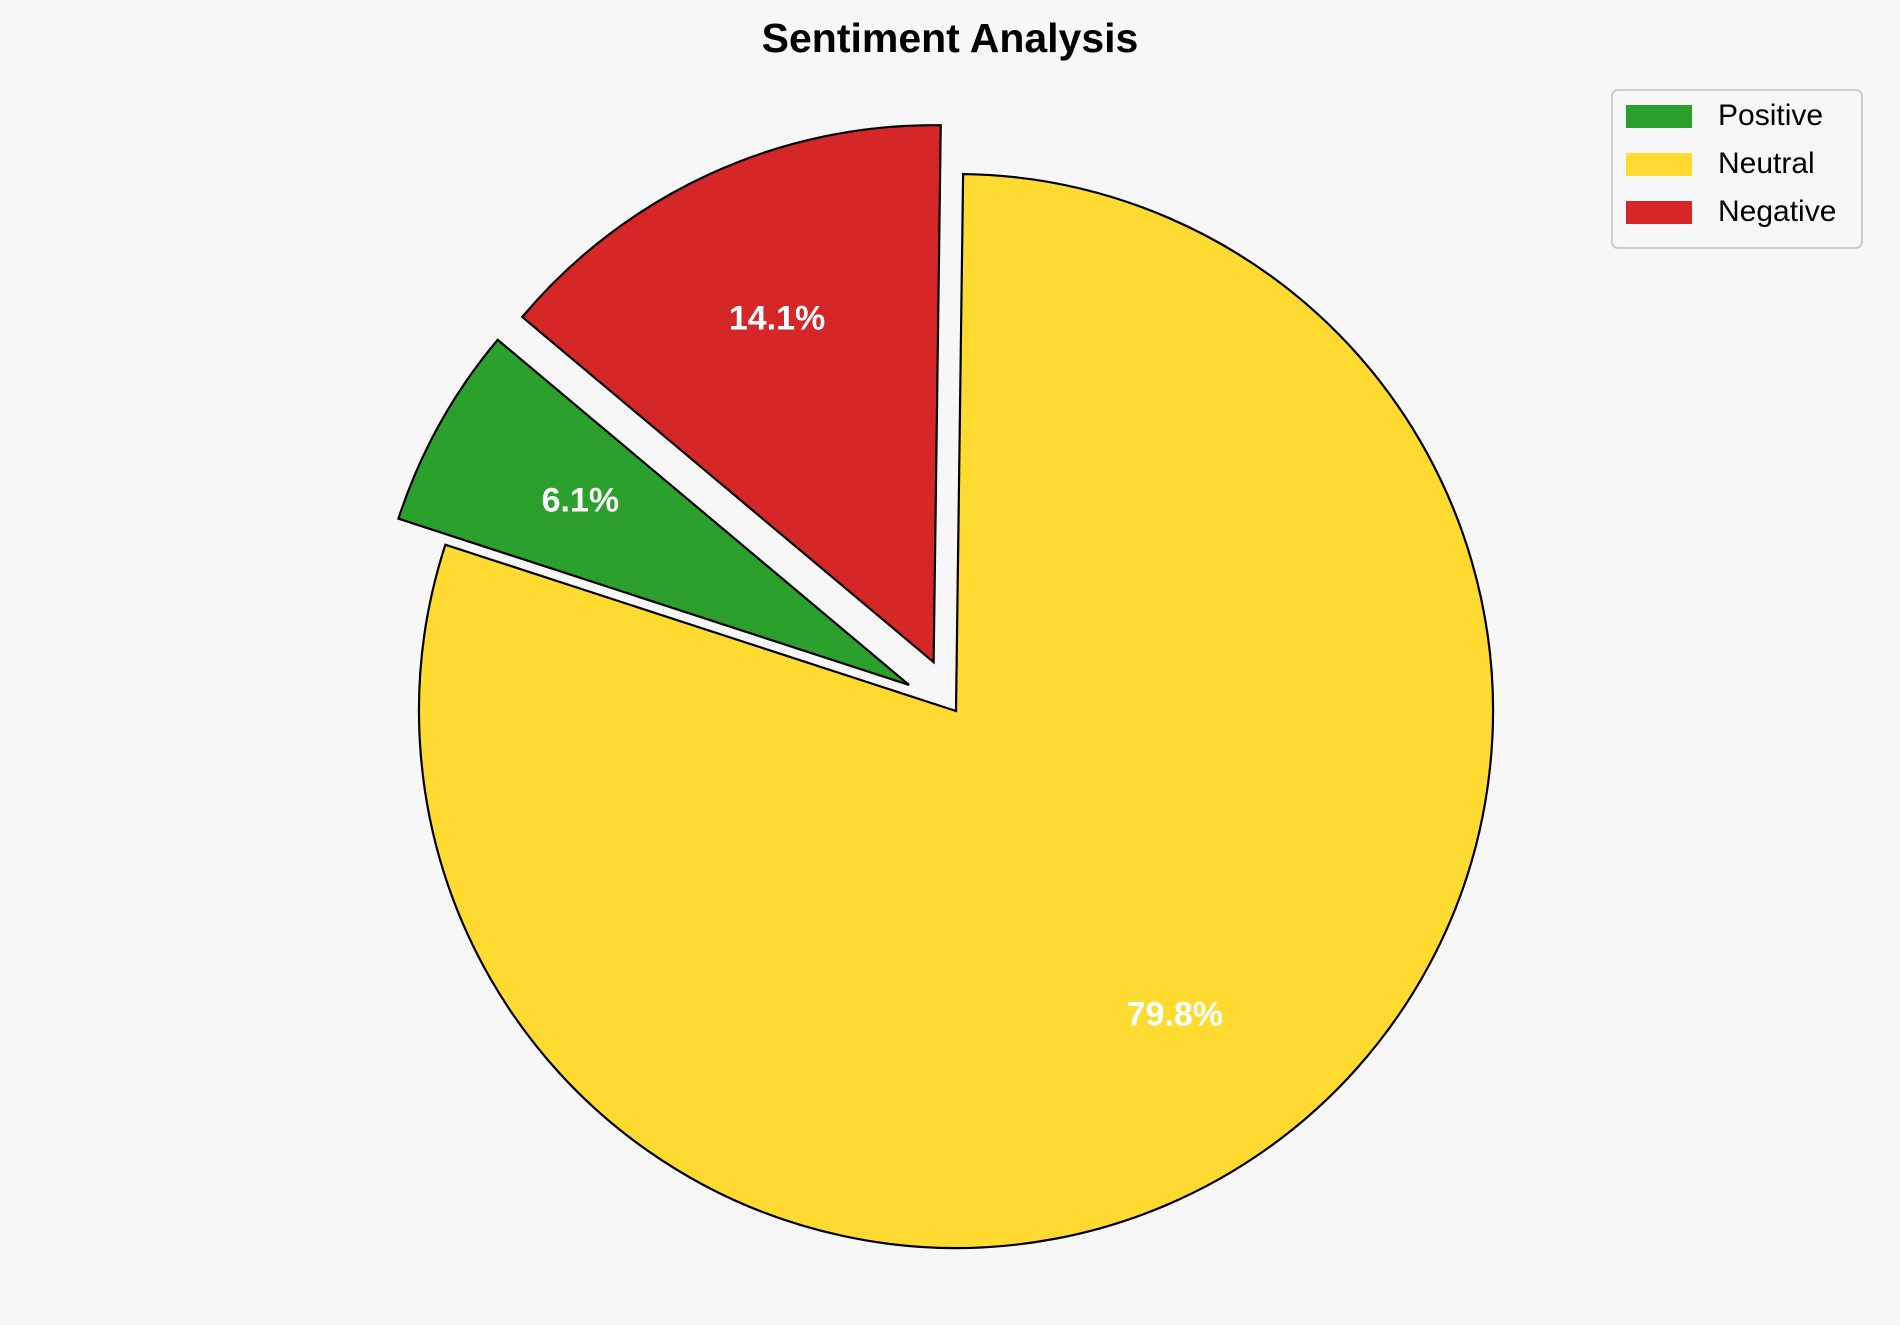 The height and width of the screenshot is (1325, 1900). Describe the element at coordinates (1777, 211) in the screenshot. I see `legend-label: Negative` at that location.